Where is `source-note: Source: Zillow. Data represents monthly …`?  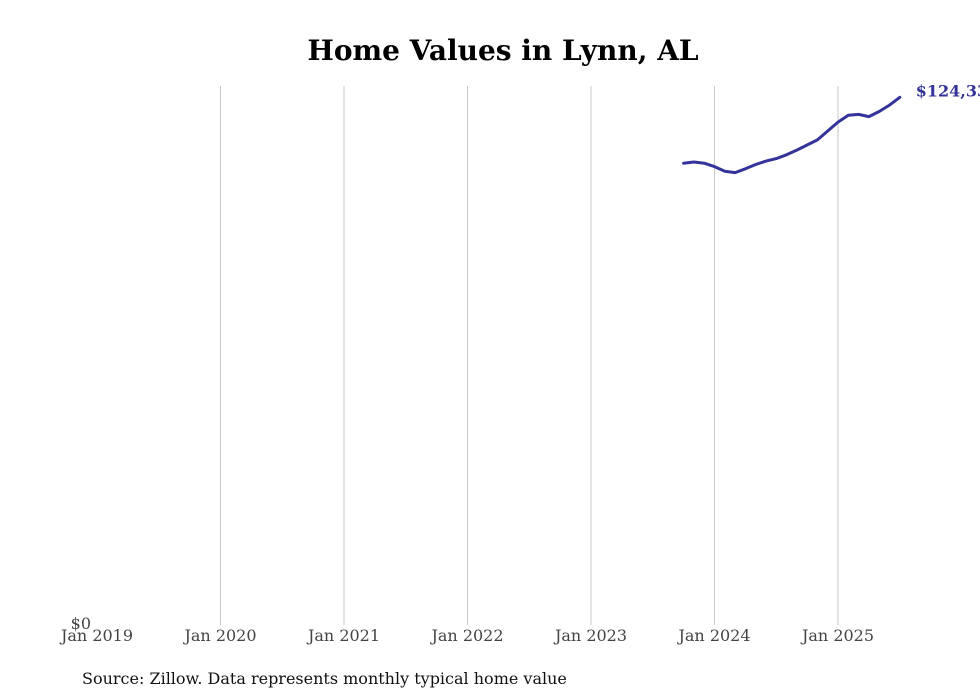
source-note: Source: Zillow. Data represents monthly … is located at coordinates (324, 678).